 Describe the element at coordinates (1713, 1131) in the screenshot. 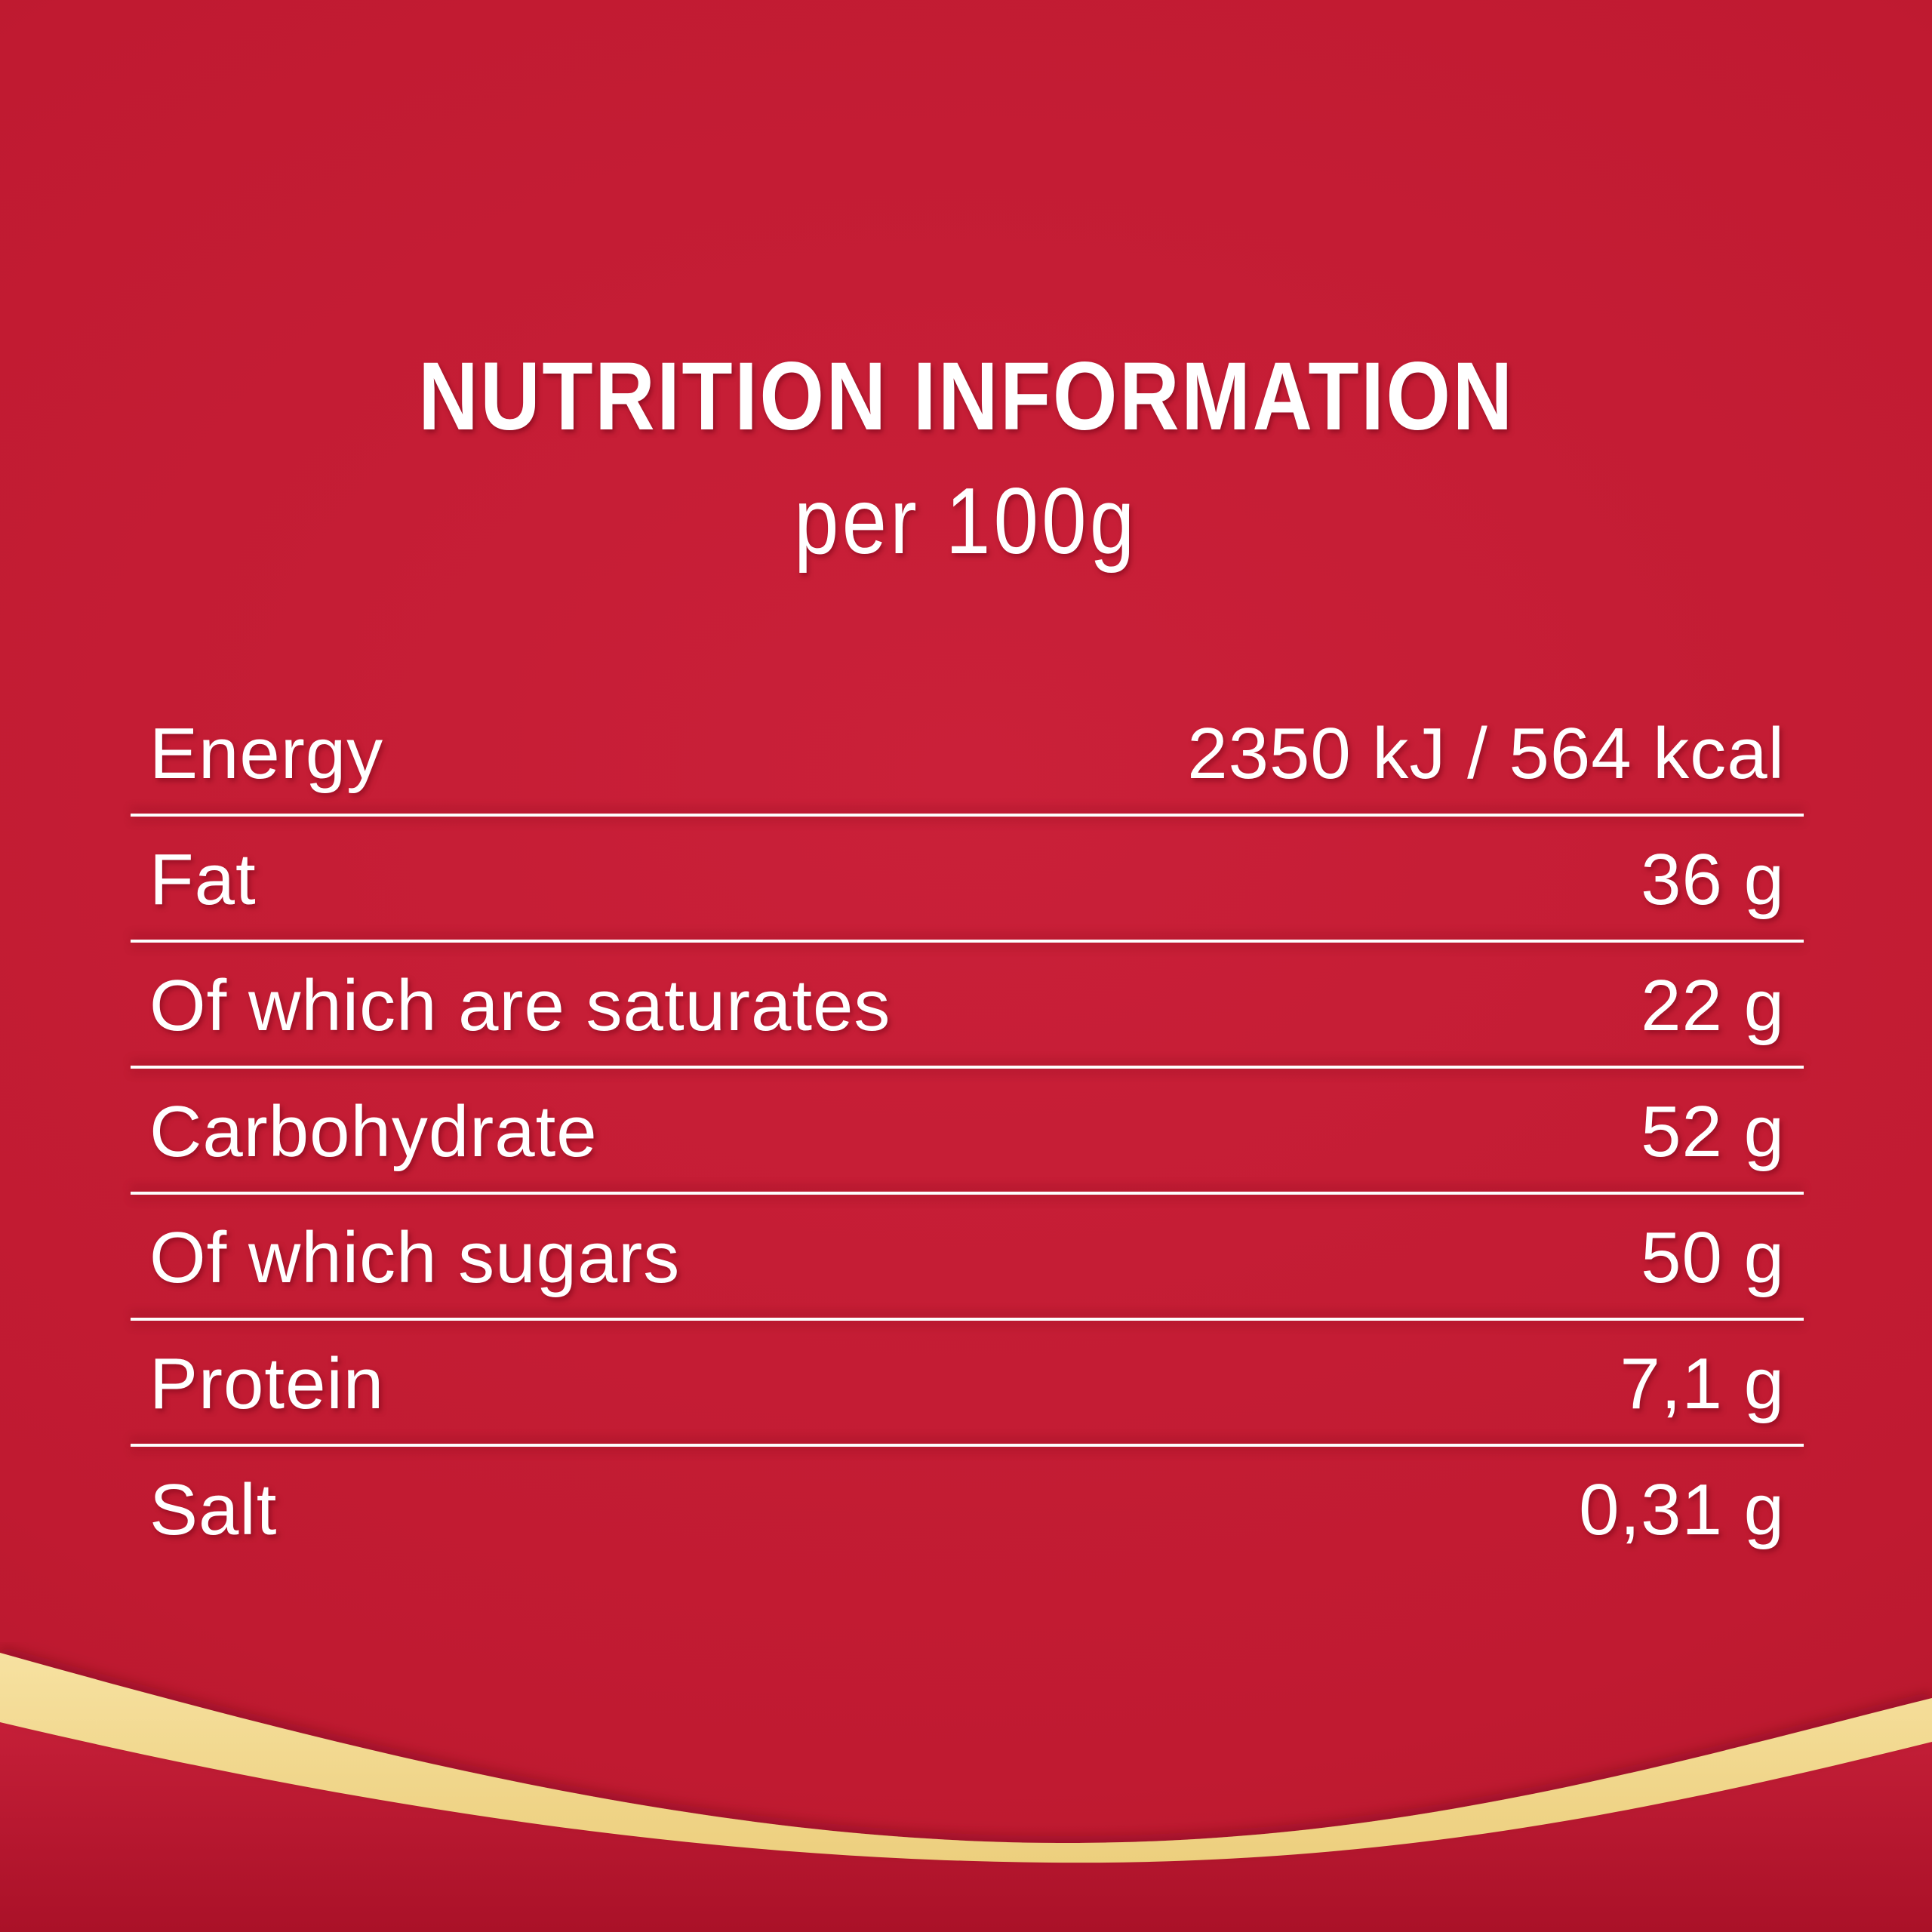

I see `row-value: 52 g` at that location.